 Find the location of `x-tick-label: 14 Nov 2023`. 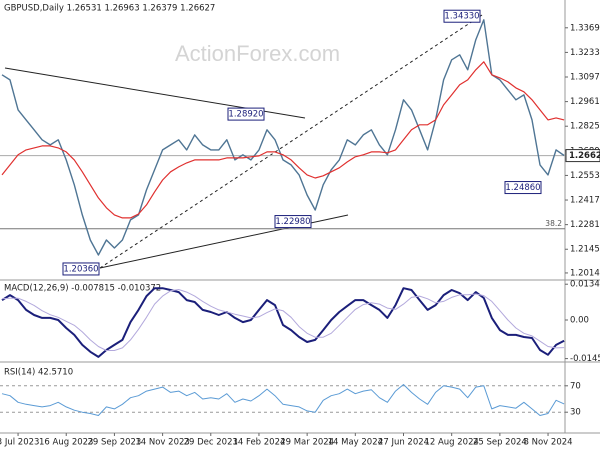

x-tick-label: 14 Nov 2023 is located at coordinates (162, 443).